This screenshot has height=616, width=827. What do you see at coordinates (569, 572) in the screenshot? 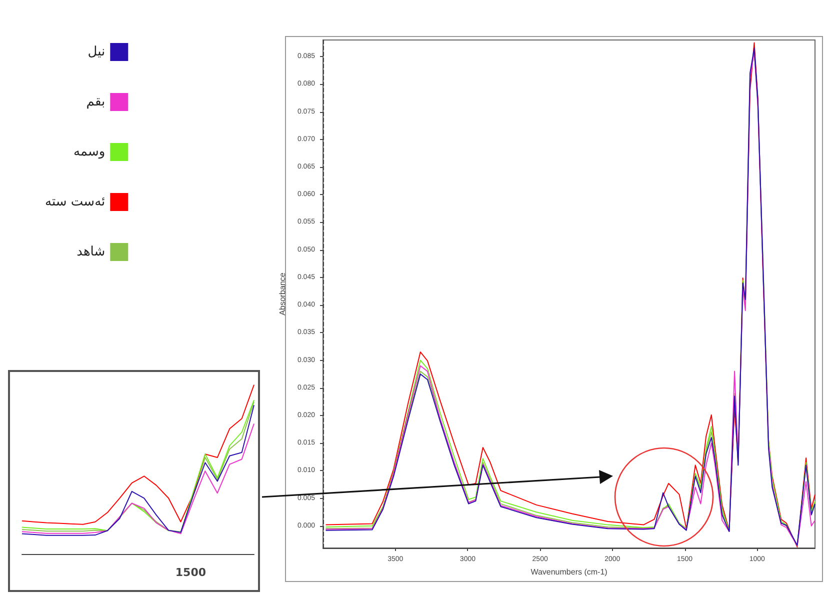
I see `x-axis-title: Wavenumbers (cm-1)` at bounding box center [569, 572].